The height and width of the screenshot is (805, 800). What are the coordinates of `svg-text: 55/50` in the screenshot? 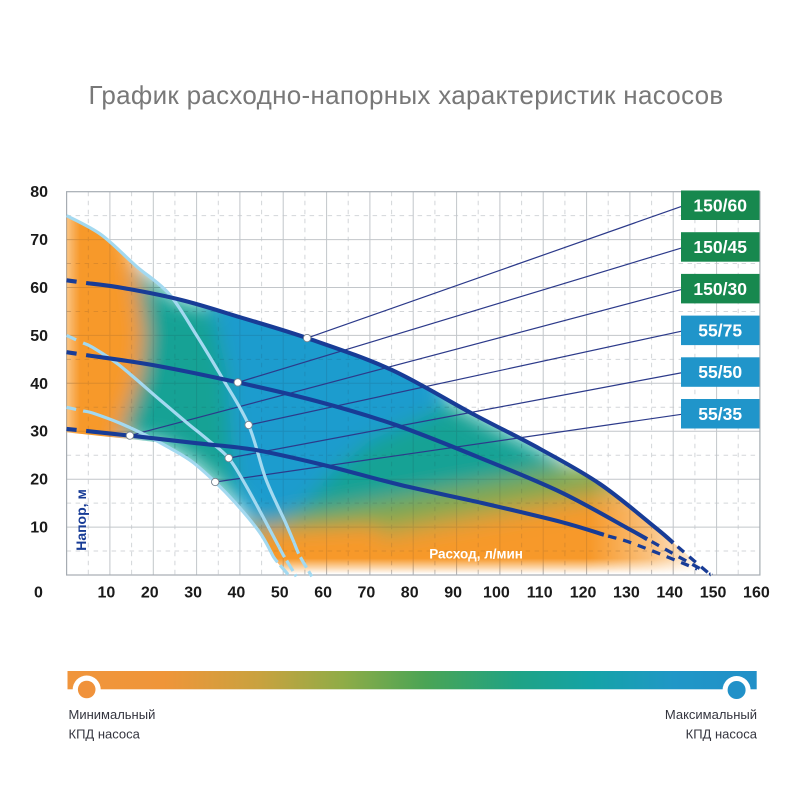 It's located at (720, 372).